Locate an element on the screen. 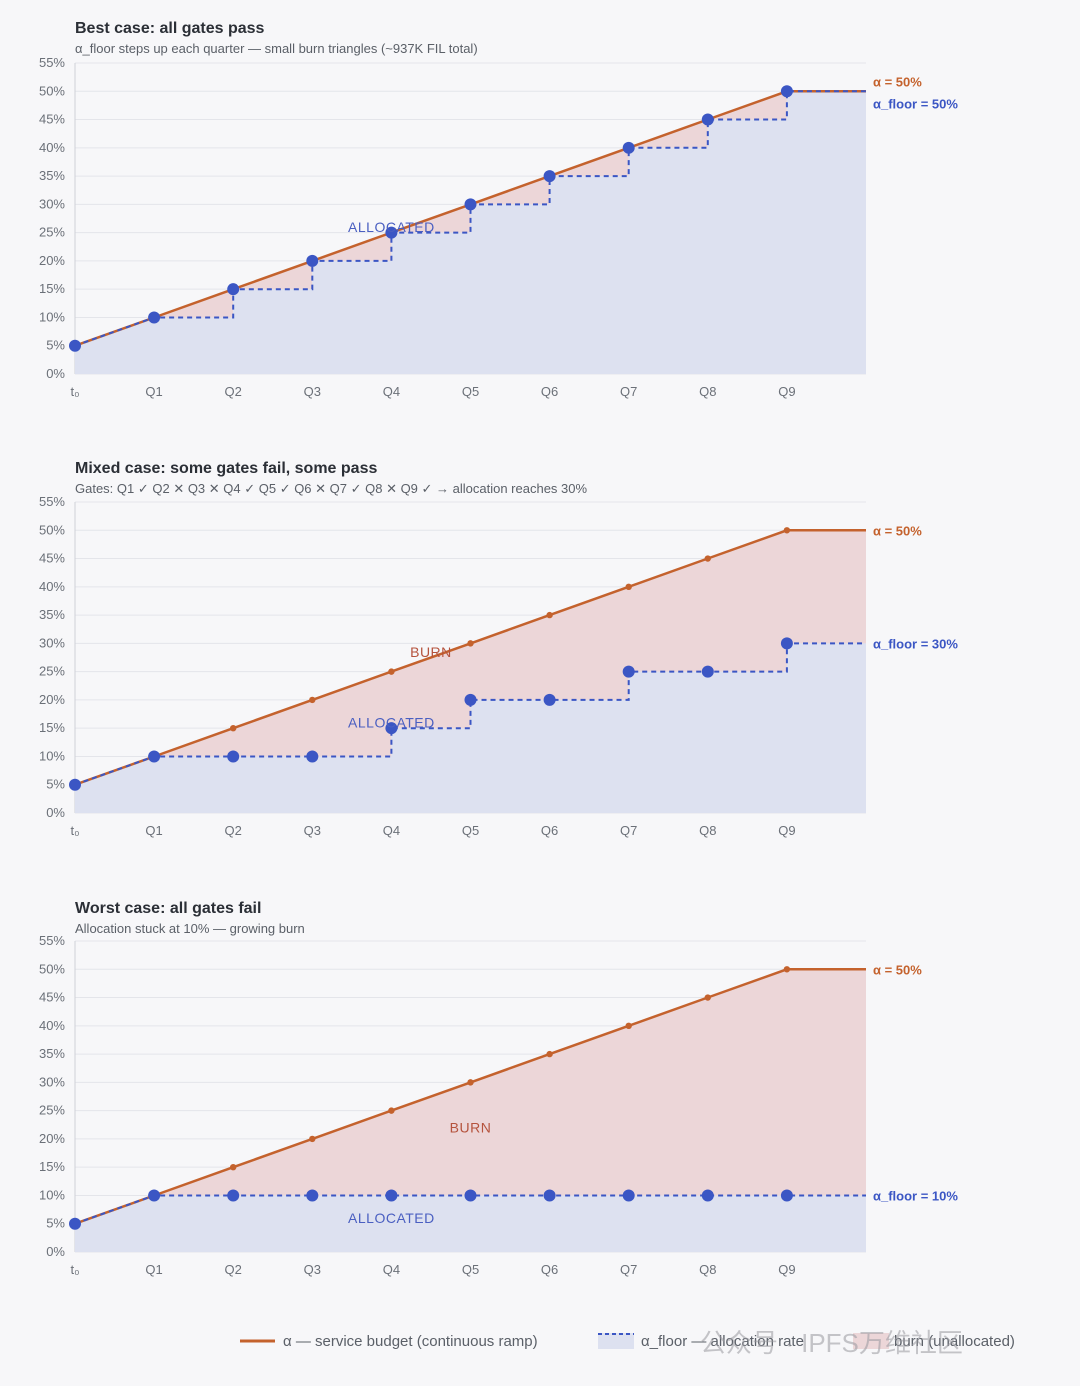  x-tick-label: Q2 is located at coordinates (233, 830).